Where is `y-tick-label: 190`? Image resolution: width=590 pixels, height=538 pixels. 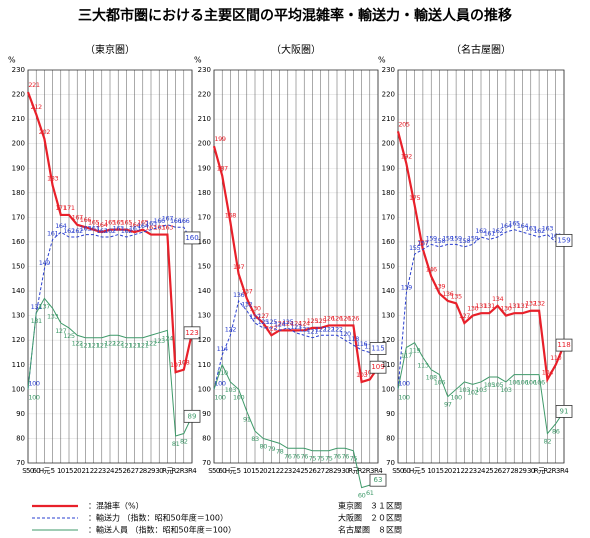 y-tick-label: 190 is located at coordinates (388, 168).